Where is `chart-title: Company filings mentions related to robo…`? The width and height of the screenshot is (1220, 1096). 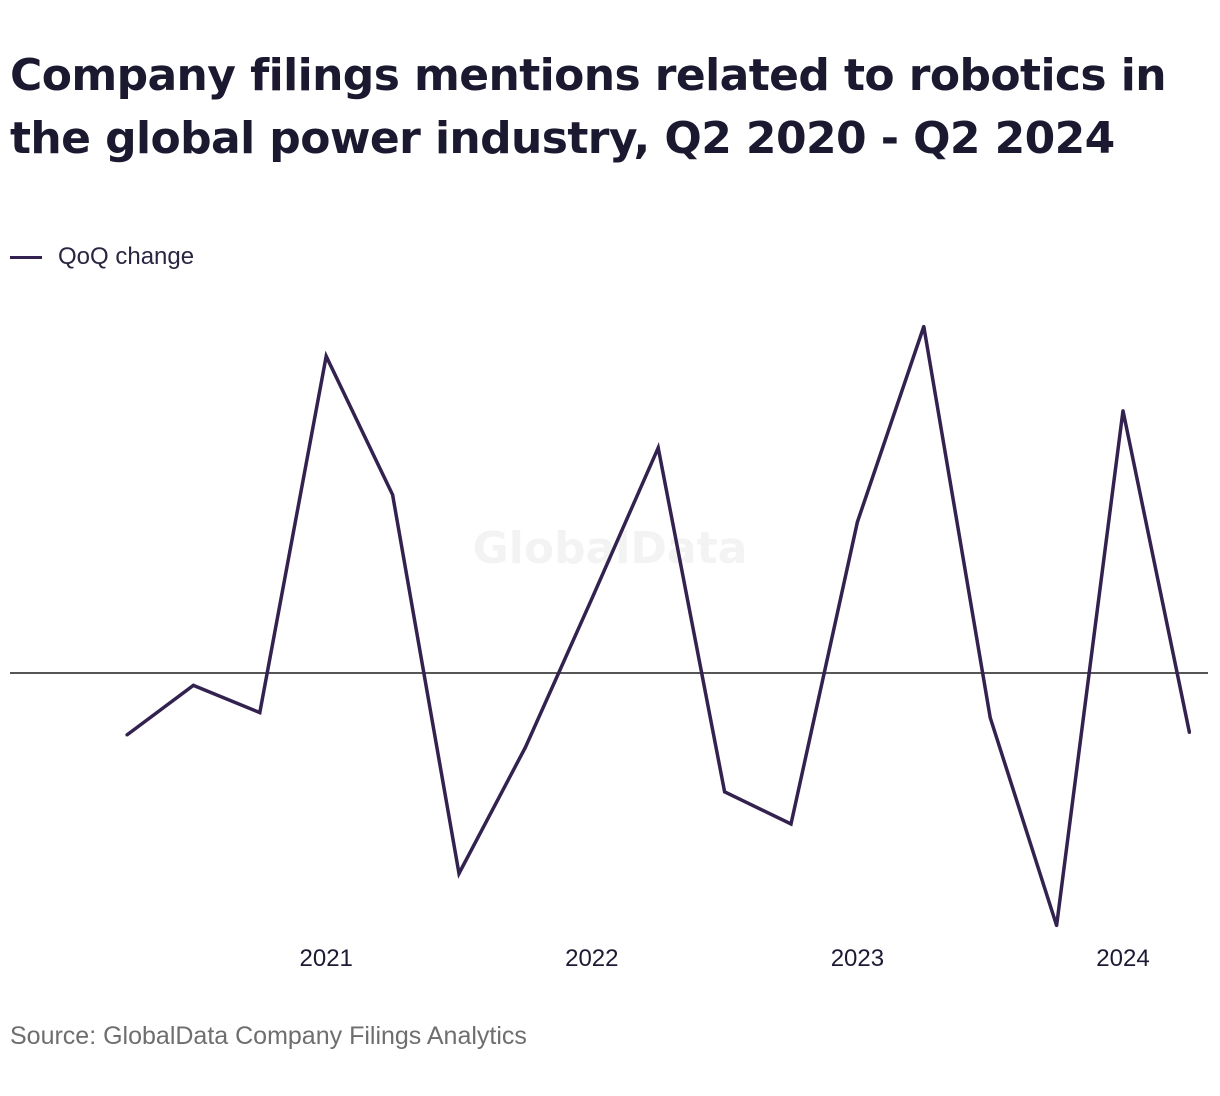 chart-title: Company filings mentions related to robo… is located at coordinates (588, 107).